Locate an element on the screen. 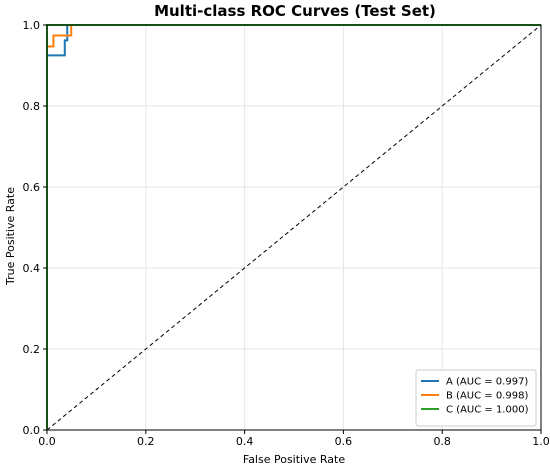 The width and height of the screenshot is (550, 467). chart-title: Multi-class ROC Curves (Test Set) is located at coordinates (295, 11).